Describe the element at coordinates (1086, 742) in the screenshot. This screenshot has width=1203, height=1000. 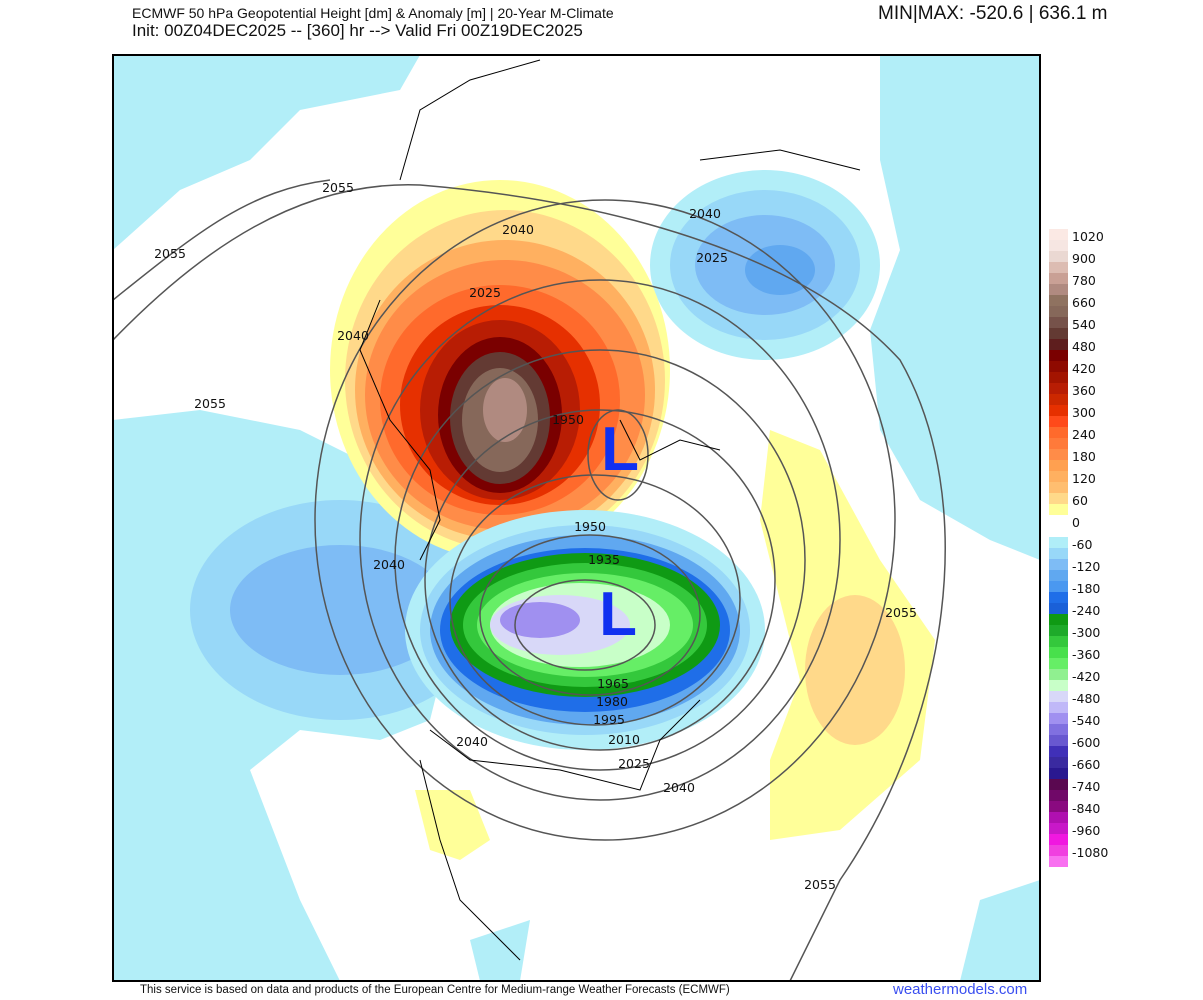
I see `colorbar-label: -600` at that location.